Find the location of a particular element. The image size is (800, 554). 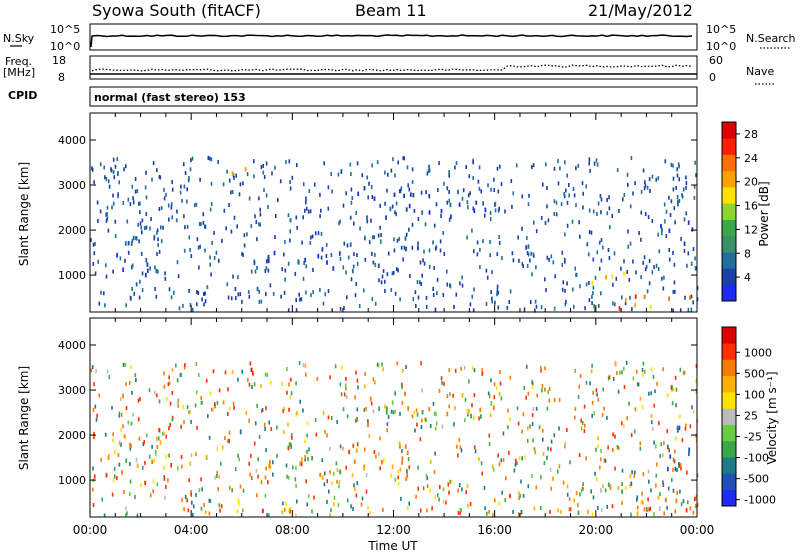

colorbar-tick-label: 25 is located at coordinates (751, 415).